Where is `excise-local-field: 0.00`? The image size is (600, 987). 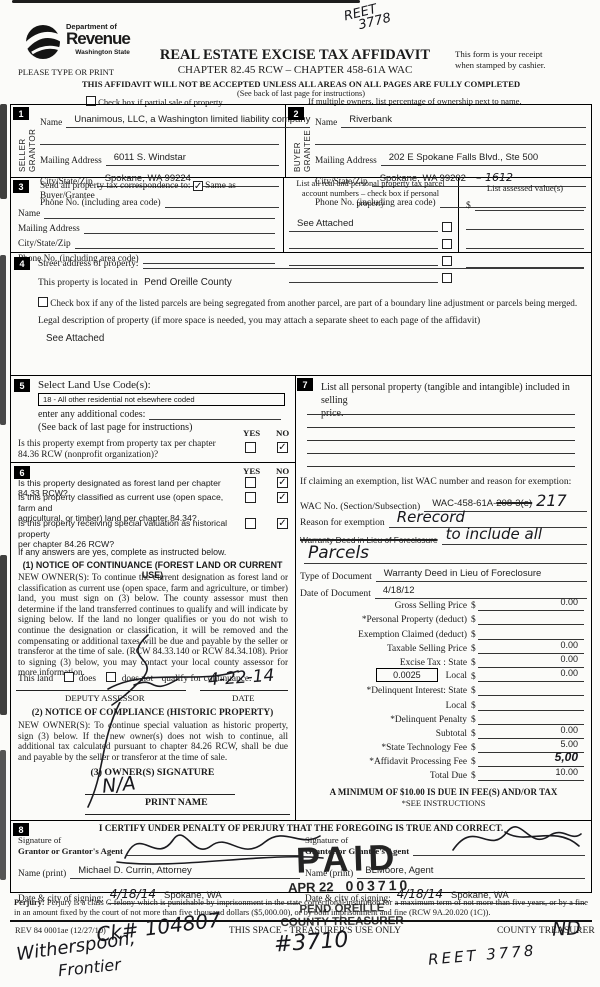 excise-local-field: 0.00 is located at coordinates (530, 673).